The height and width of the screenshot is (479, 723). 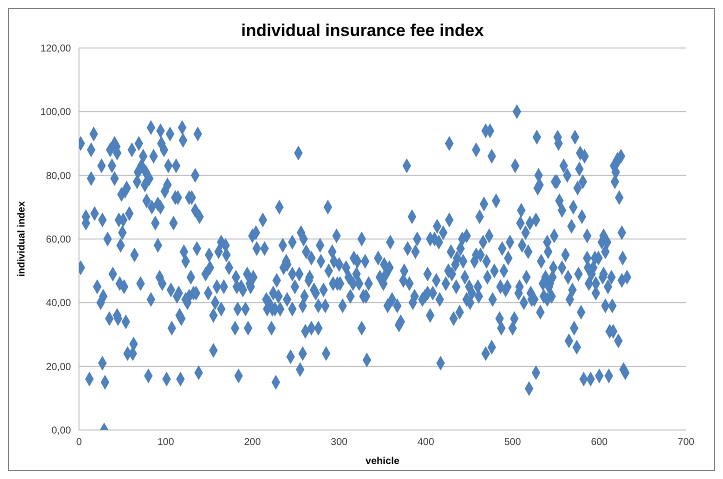 I want to click on y-tick-label: 0,00, so click(x=62, y=431).